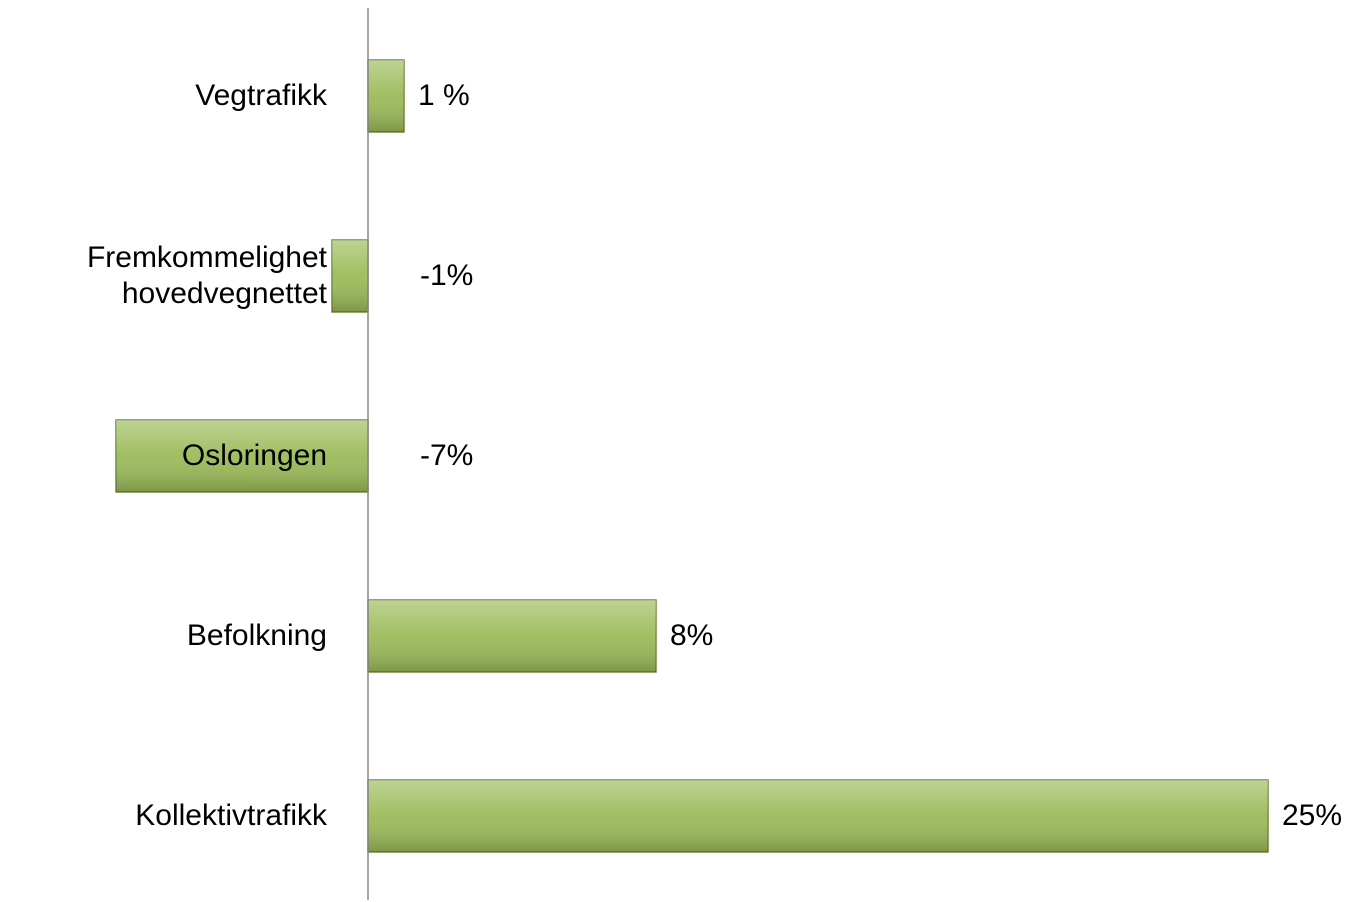 This screenshot has width=1366, height=902. What do you see at coordinates (261, 95) in the screenshot?
I see `category-label: Vegtrafikk` at bounding box center [261, 95].